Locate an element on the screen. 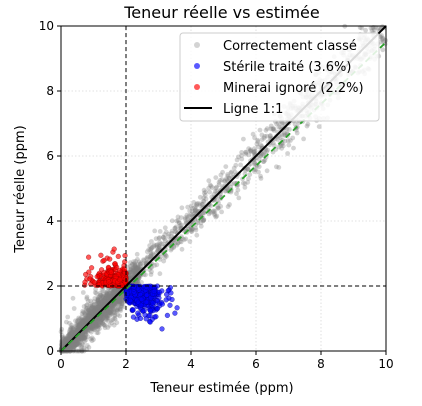  chart-title: Teneur réelle vs estimée is located at coordinates (221, 12).